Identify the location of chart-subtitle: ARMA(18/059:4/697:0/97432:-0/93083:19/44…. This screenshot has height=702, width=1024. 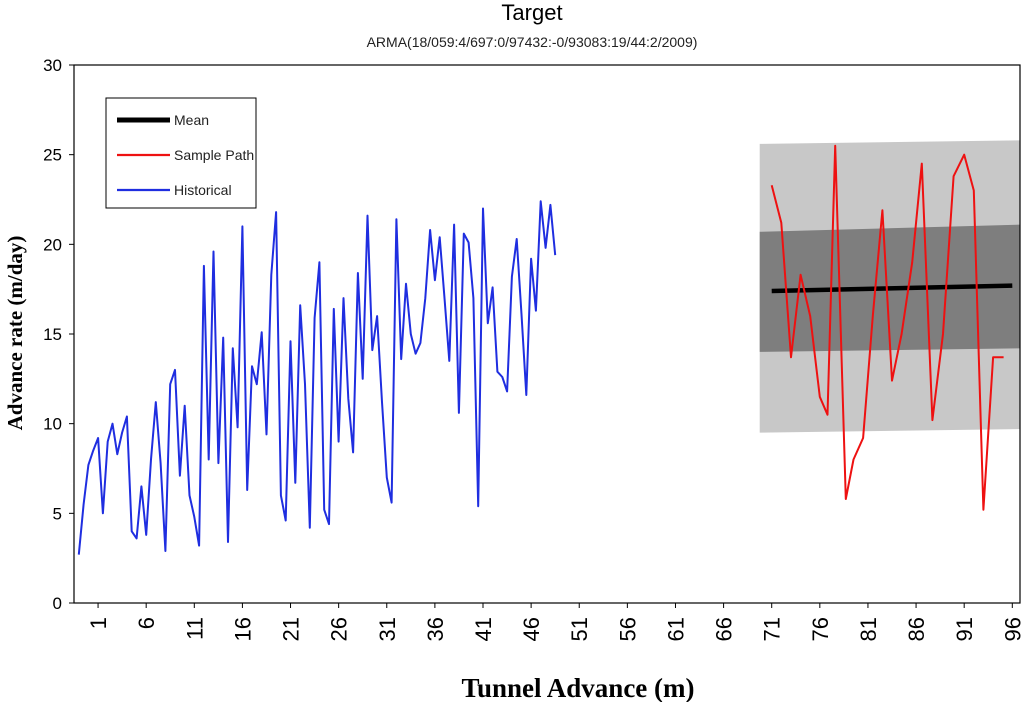
(532, 42).